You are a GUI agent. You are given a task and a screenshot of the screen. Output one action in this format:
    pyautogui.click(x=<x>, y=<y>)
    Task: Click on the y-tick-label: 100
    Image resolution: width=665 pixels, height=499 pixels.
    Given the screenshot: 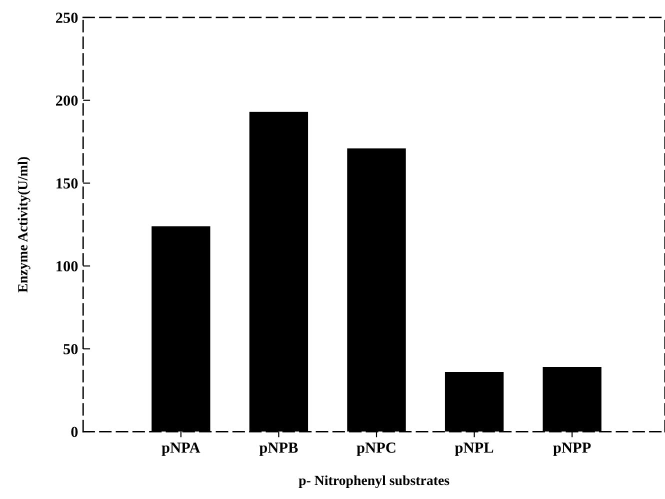 What is the action you would take?
    pyautogui.click(x=67, y=266)
    